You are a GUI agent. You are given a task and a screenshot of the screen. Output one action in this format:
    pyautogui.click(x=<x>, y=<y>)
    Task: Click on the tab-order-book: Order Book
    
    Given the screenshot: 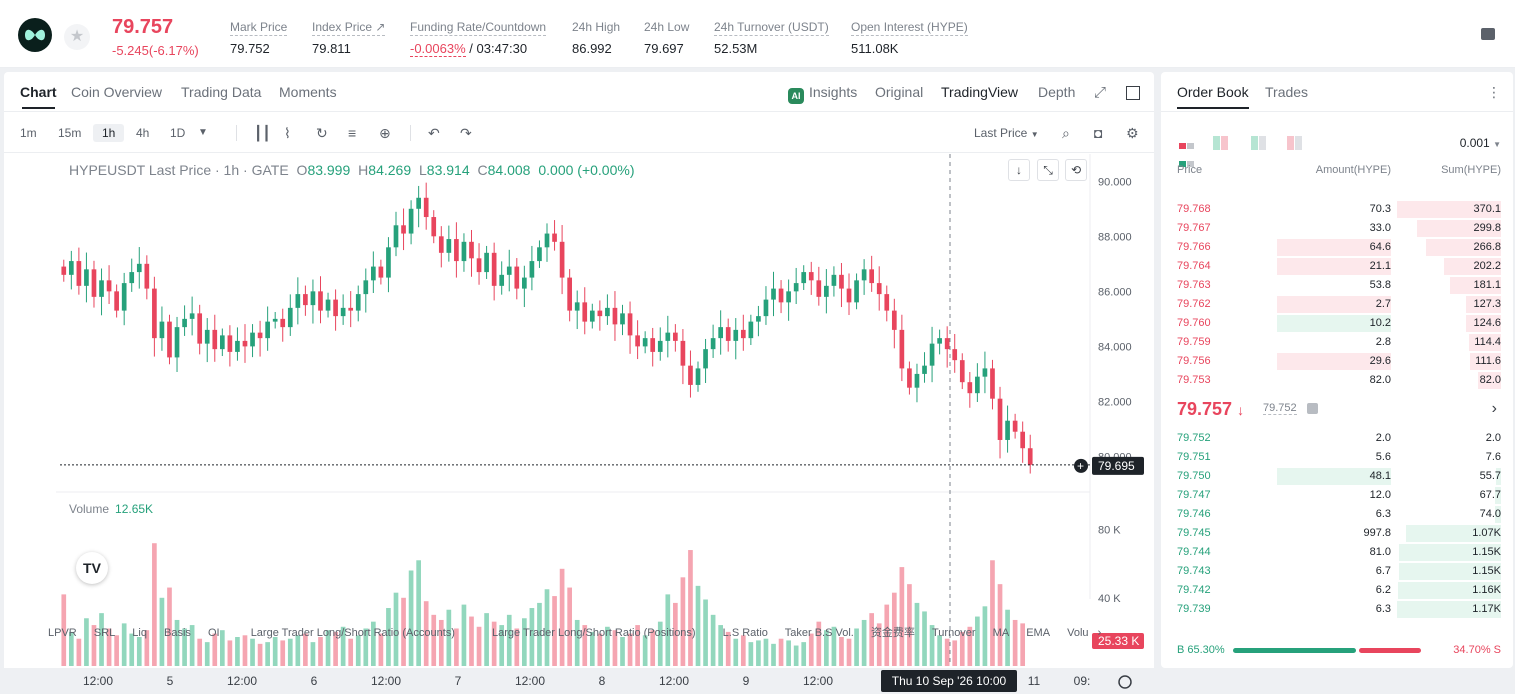 What is the action you would take?
    pyautogui.click(x=1213, y=96)
    